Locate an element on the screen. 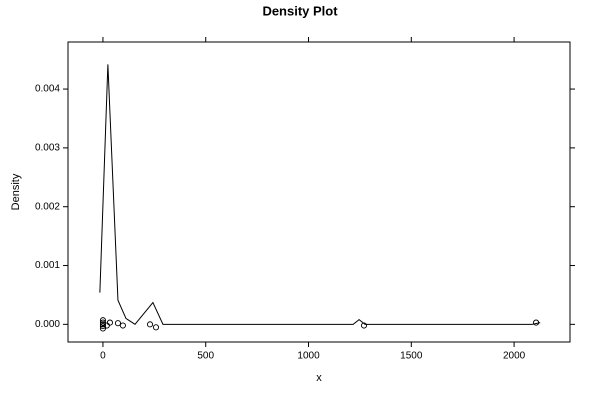  chart-title: Density Plot is located at coordinates (300, 10).